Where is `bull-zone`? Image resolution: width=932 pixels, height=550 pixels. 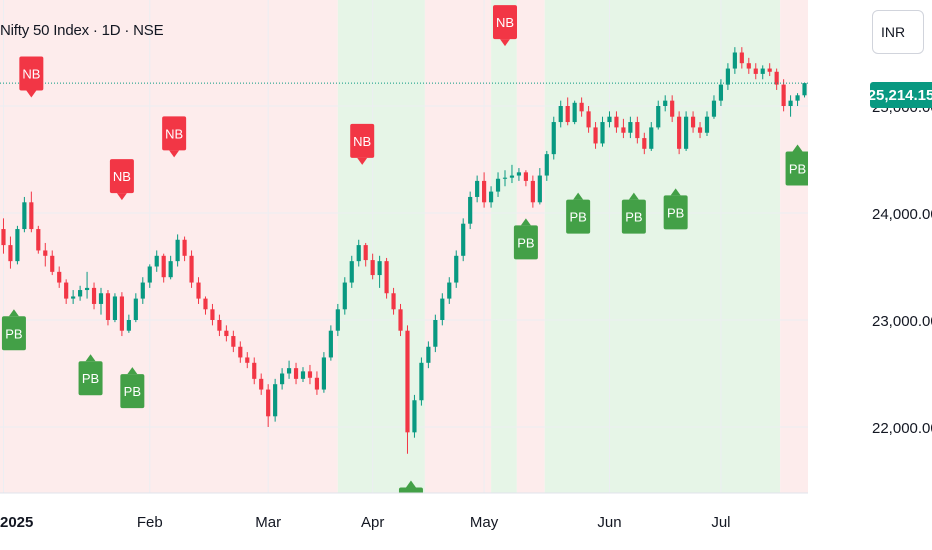
bull-zone is located at coordinates (381, 246).